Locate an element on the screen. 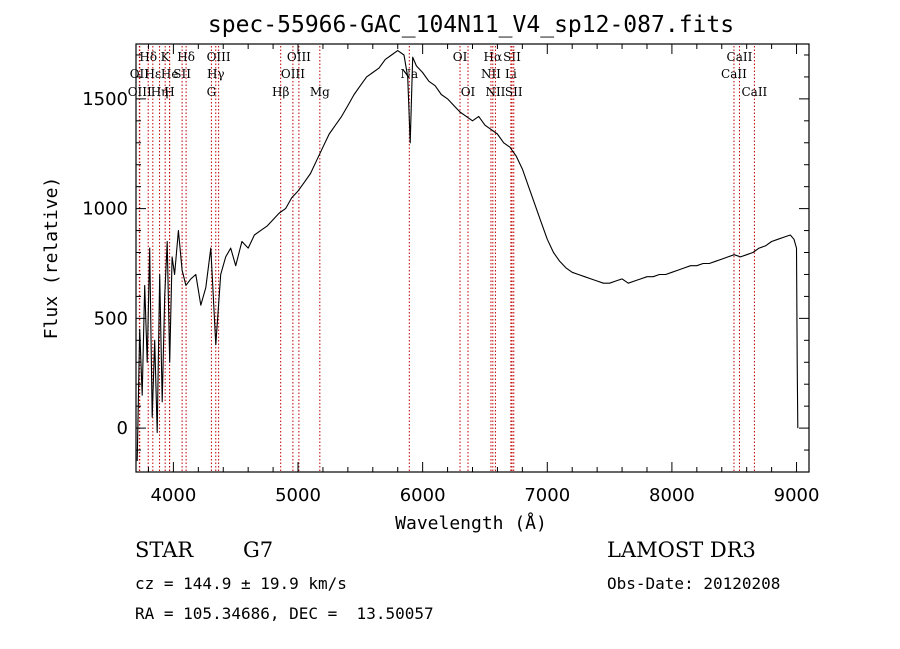  x-axis-label: Wavelength (Å) is located at coordinates (471, 523).